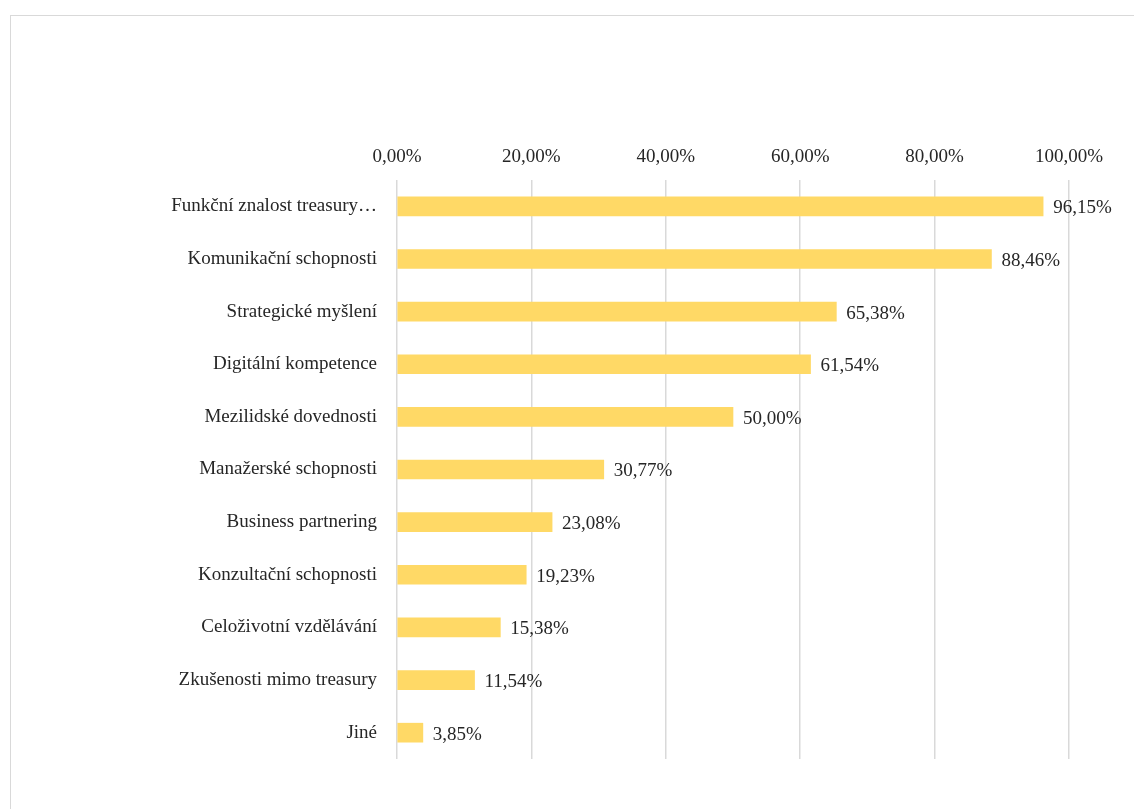  Describe the element at coordinates (876, 312) in the screenshot. I see `data-label: 65,38%` at that location.